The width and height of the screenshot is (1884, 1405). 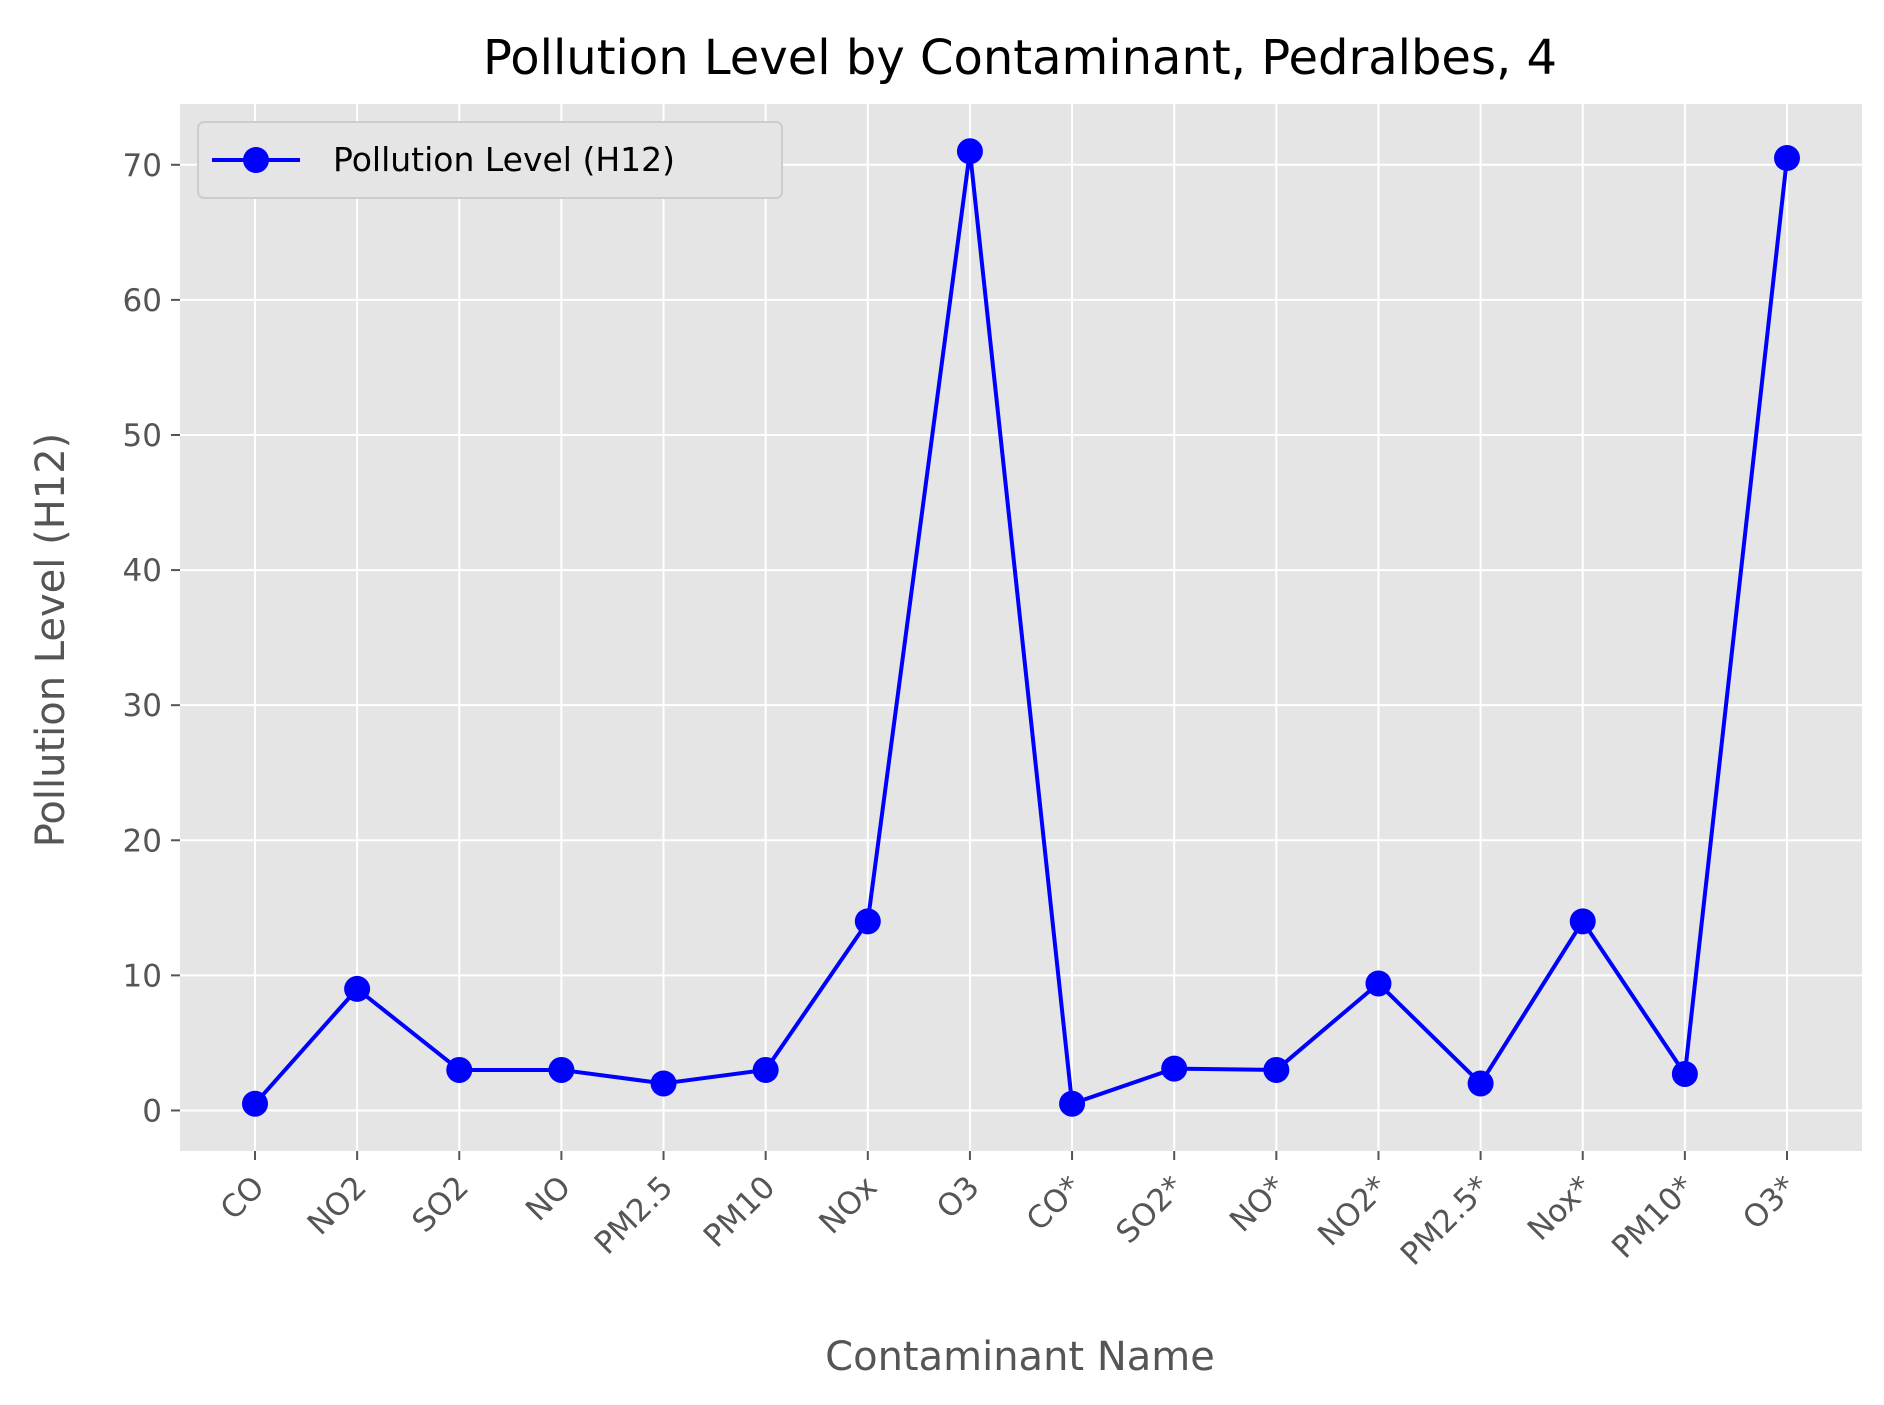 I want to click on y-tick-label: 40, so click(x=142, y=571).